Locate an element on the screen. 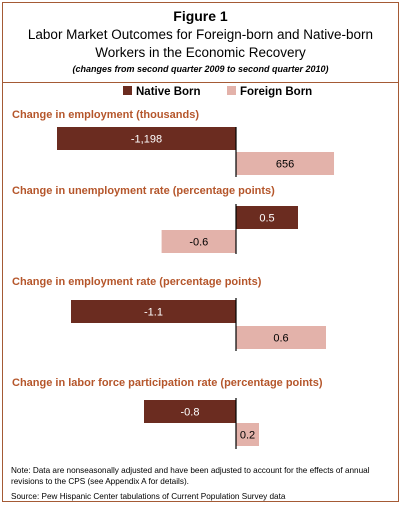 The width and height of the screenshot is (403, 506). figure-title-line2: Workers in the Economic Recovery is located at coordinates (200, 52).